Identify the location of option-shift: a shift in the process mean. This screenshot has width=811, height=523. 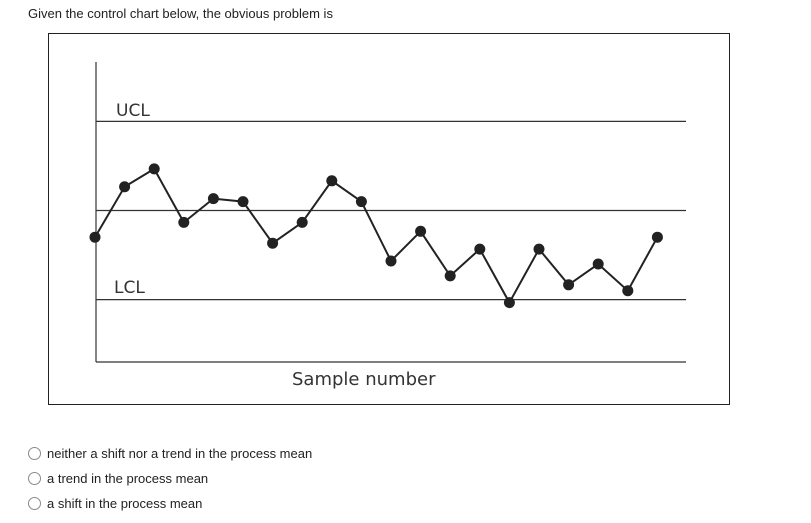
(170, 503).